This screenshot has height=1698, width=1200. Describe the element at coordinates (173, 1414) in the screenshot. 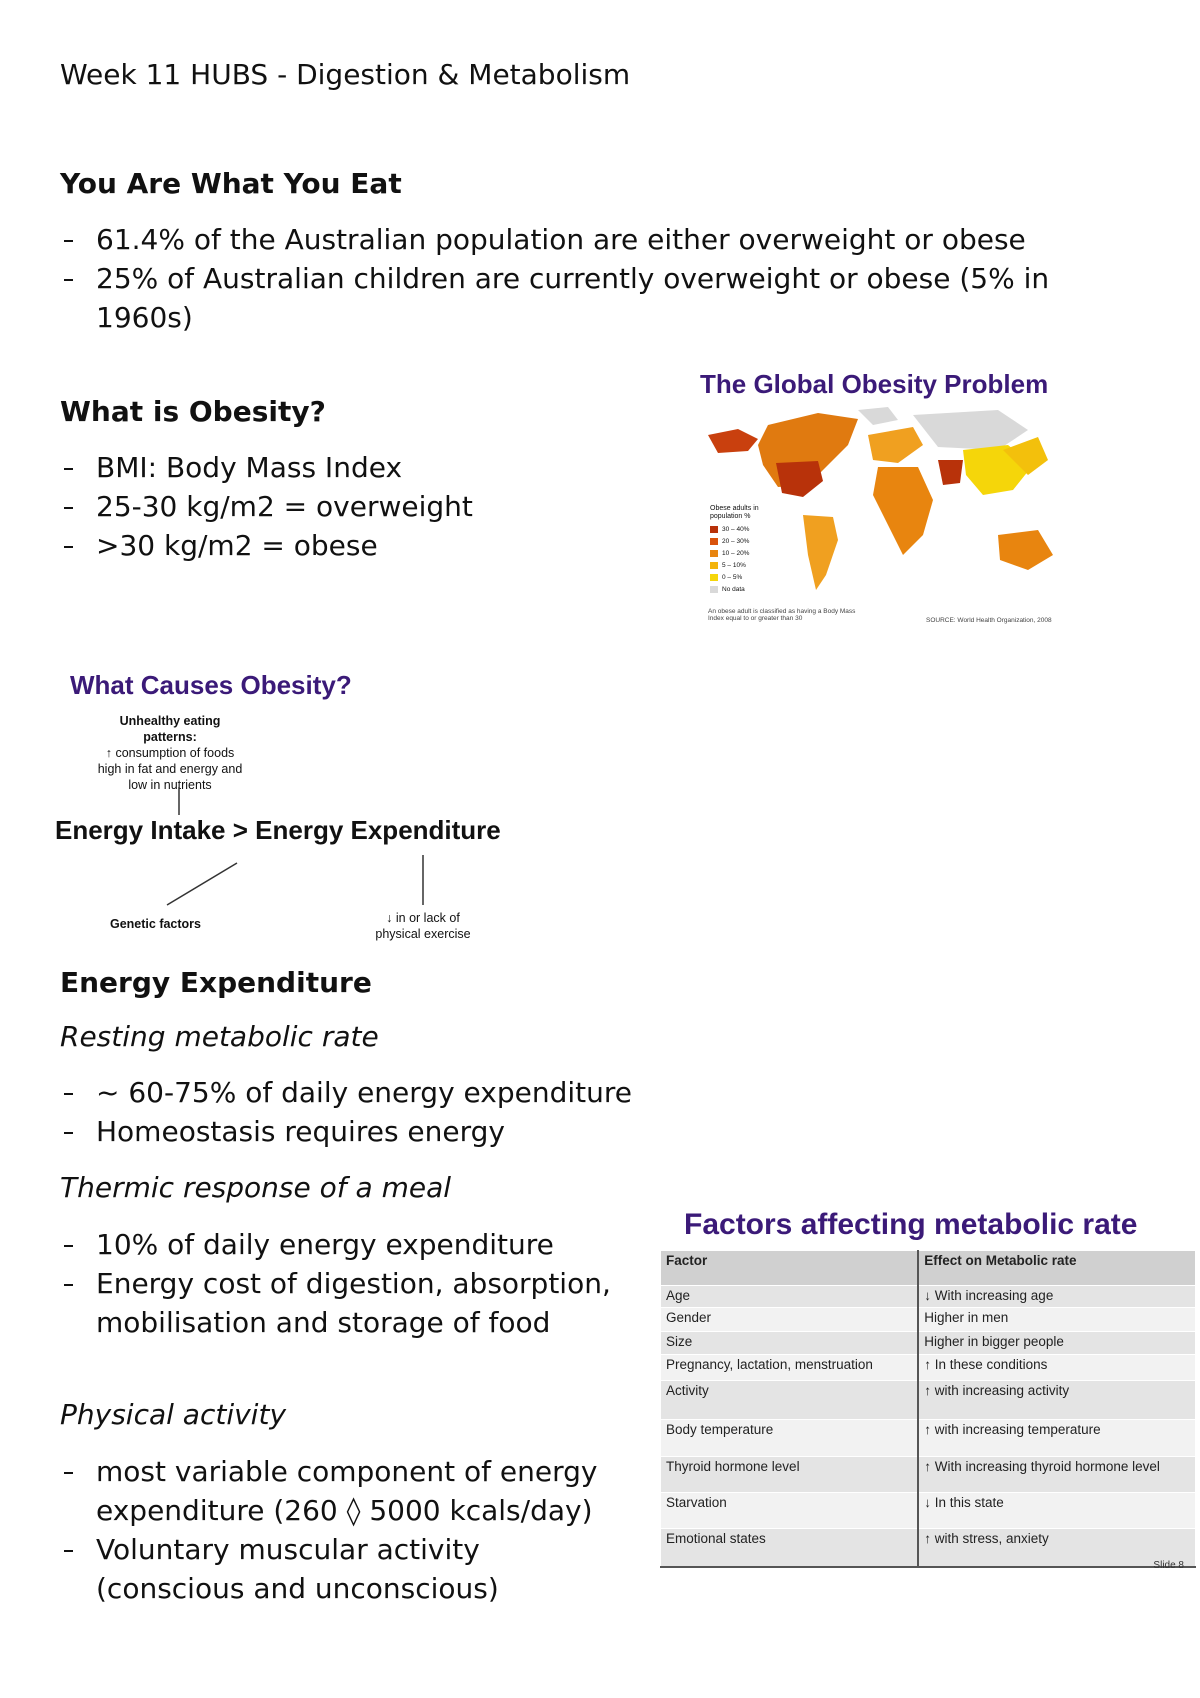

I see `subsection-heading: Physical activity` at that location.